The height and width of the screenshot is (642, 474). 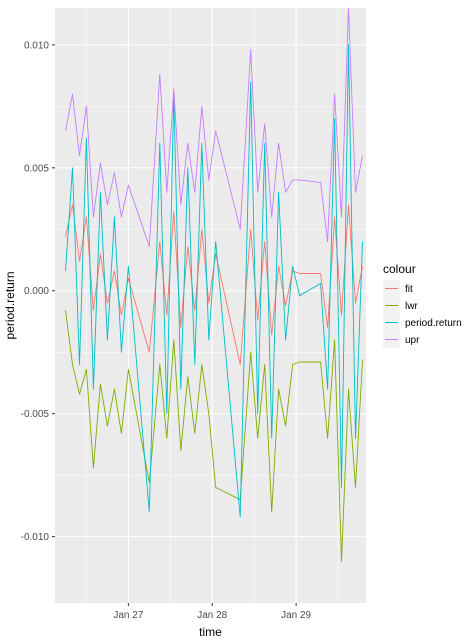 What do you see at coordinates (10, 305) in the screenshot?
I see `y-axis-title: period.return` at bounding box center [10, 305].